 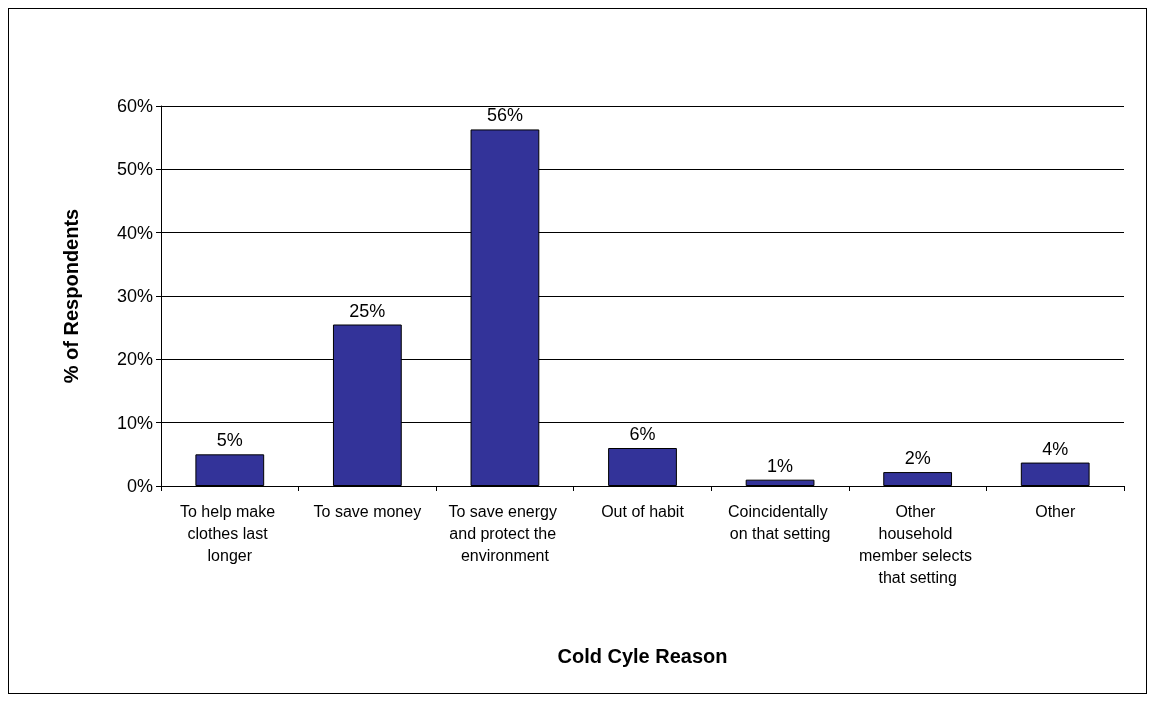 What do you see at coordinates (1055, 511) in the screenshot?
I see `x-tick-label: Other` at bounding box center [1055, 511].